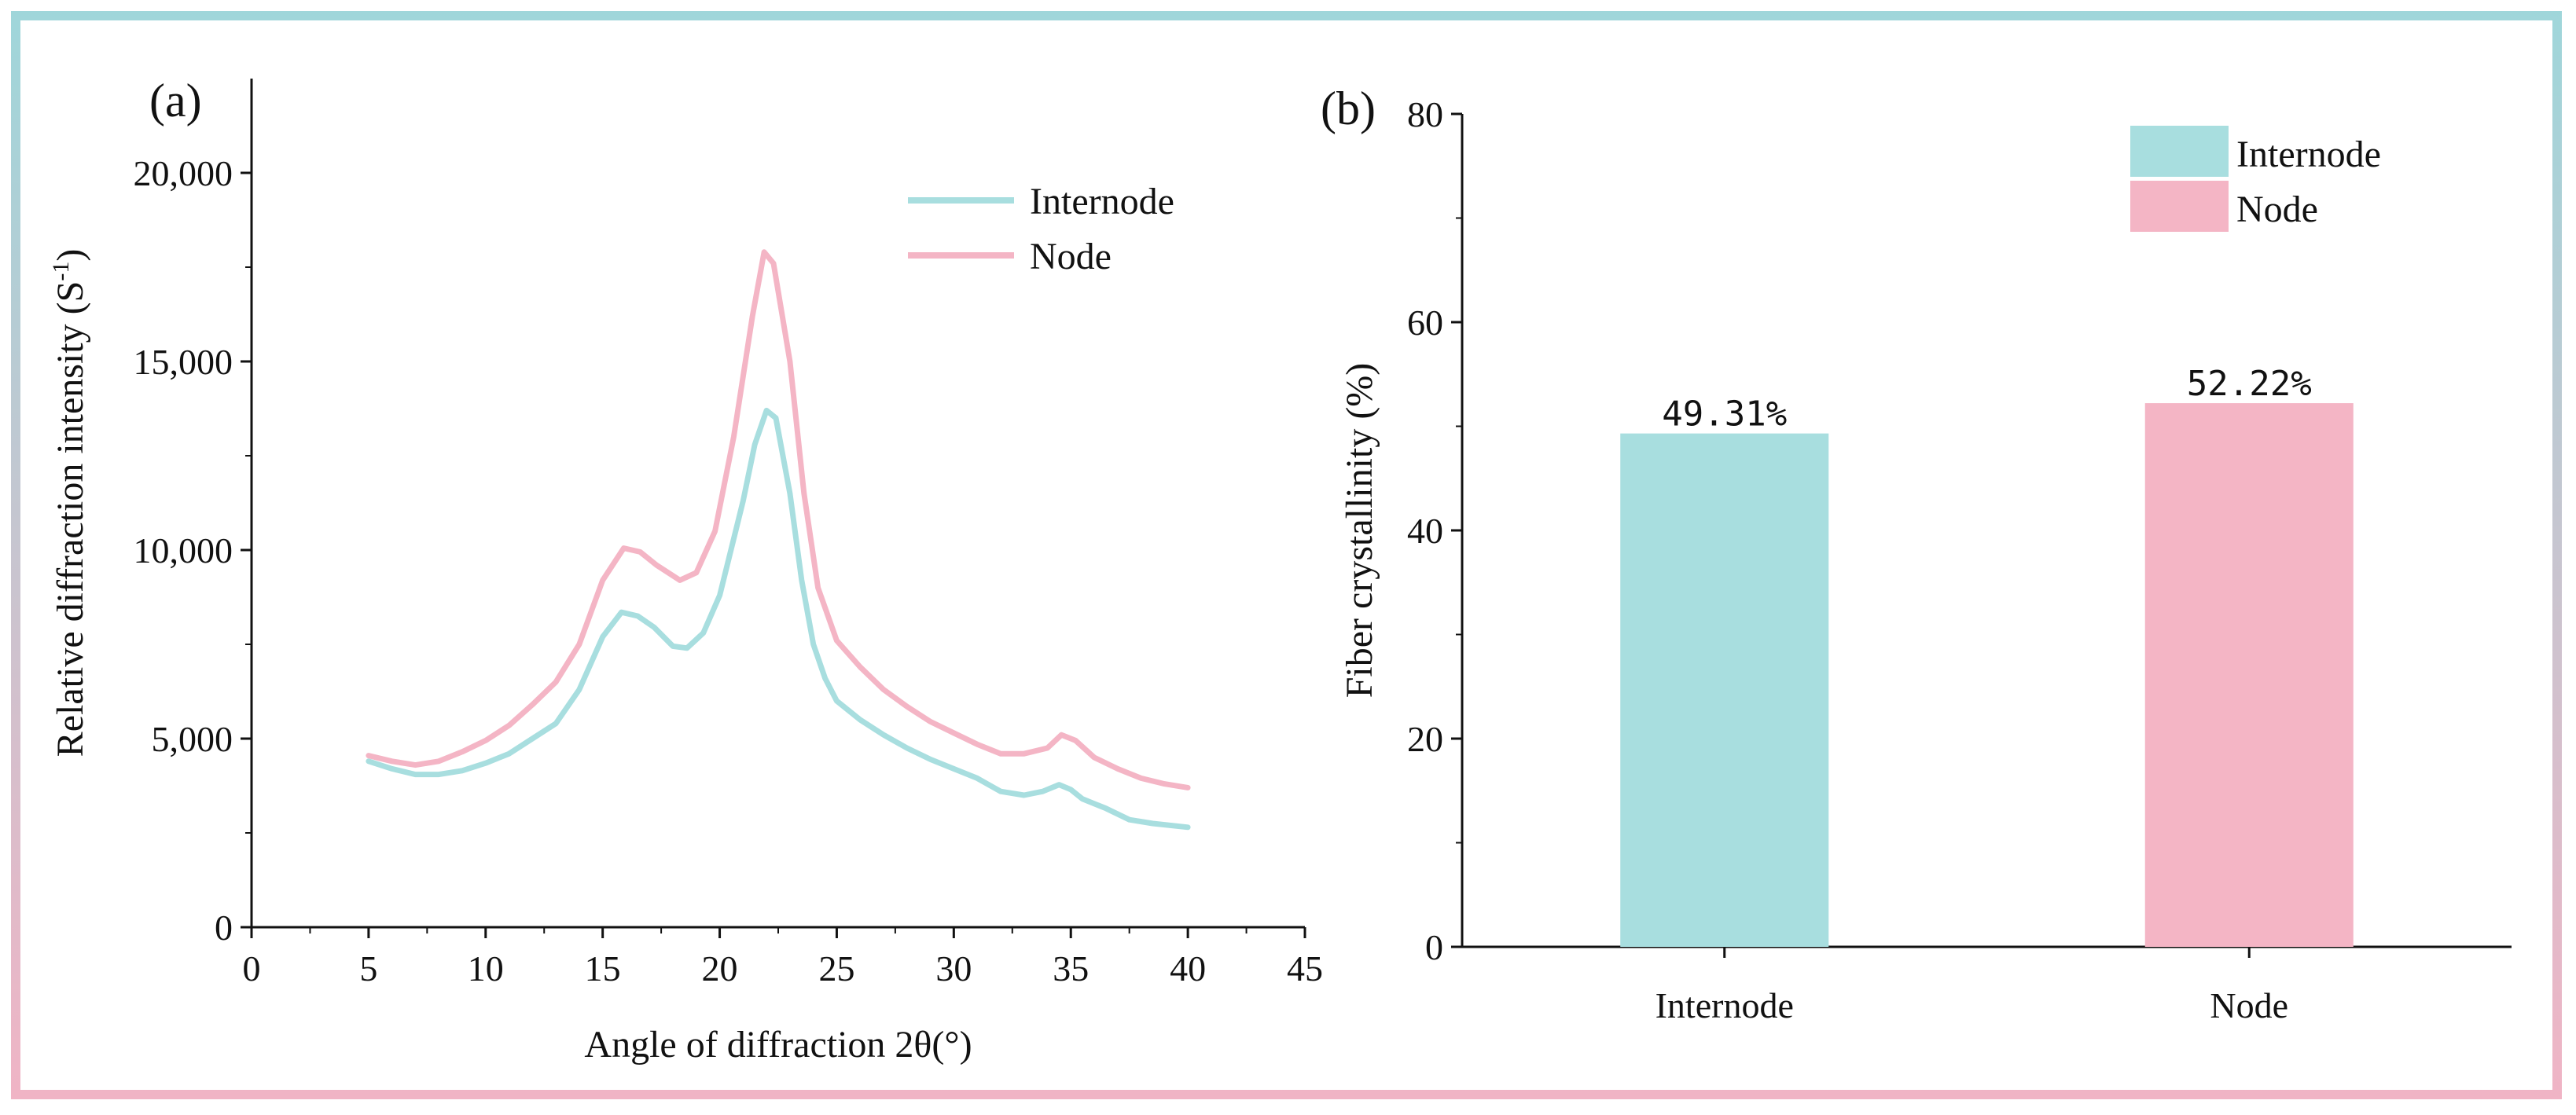 This screenshot has width=2576, height=1115. What do you see at coordinates (1725, 415) in the screenshot?
I see `bar-value-label: 49.31%` at bounding box center [1725, 415].